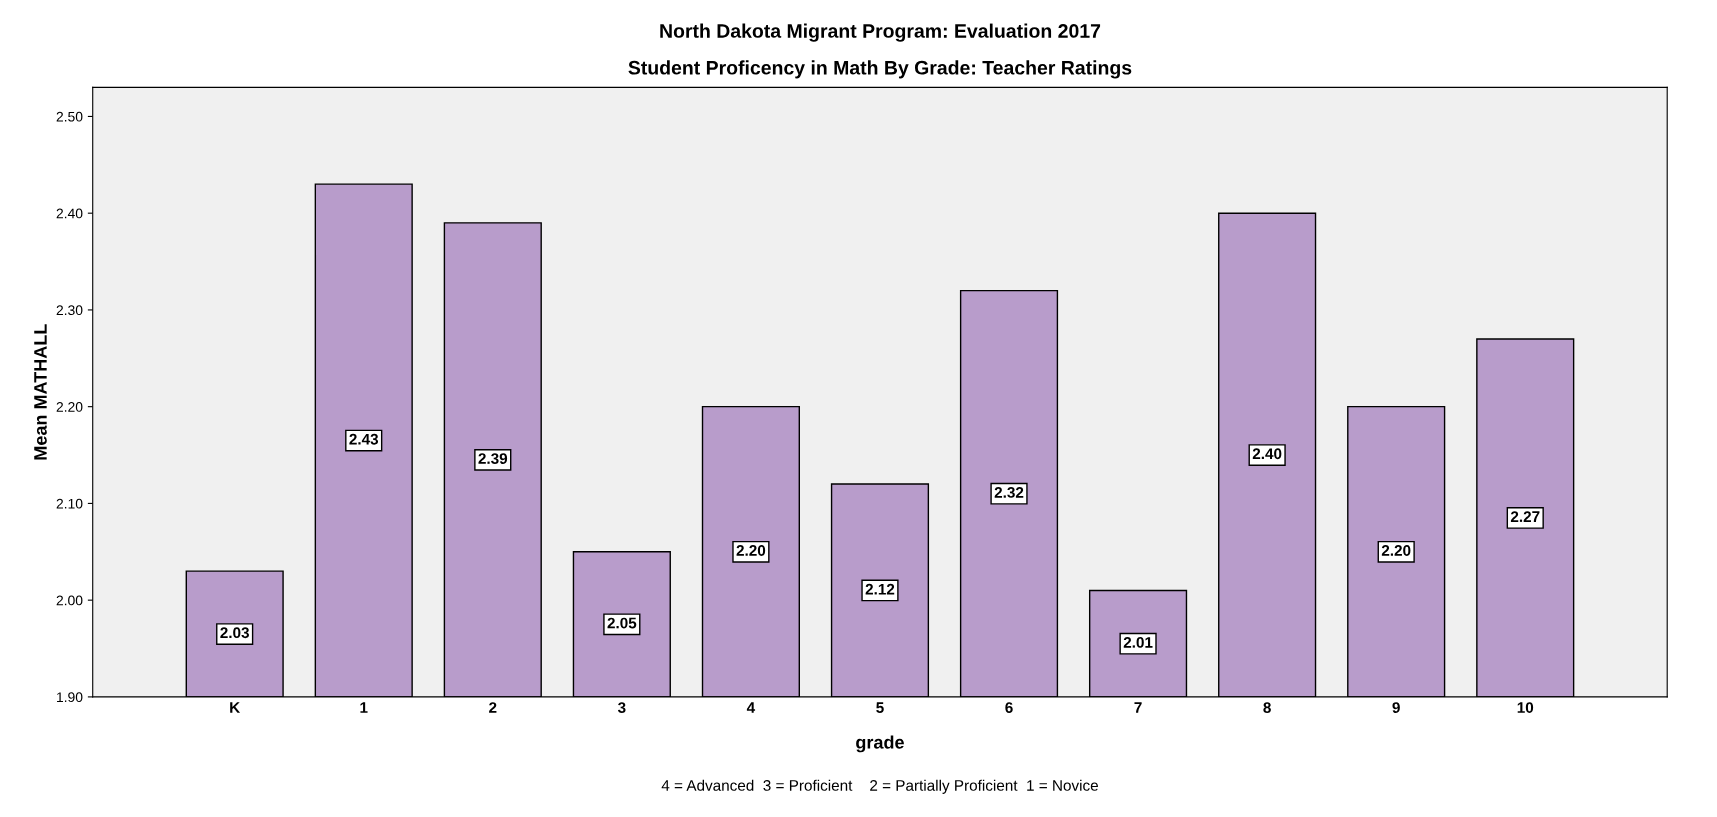 The width and height of the screenshot is (1717, 817). What do you see at coordinates (364, 707) in the screenshot?
I see `x-tick-label: 1` at bounding box center [364, 707].